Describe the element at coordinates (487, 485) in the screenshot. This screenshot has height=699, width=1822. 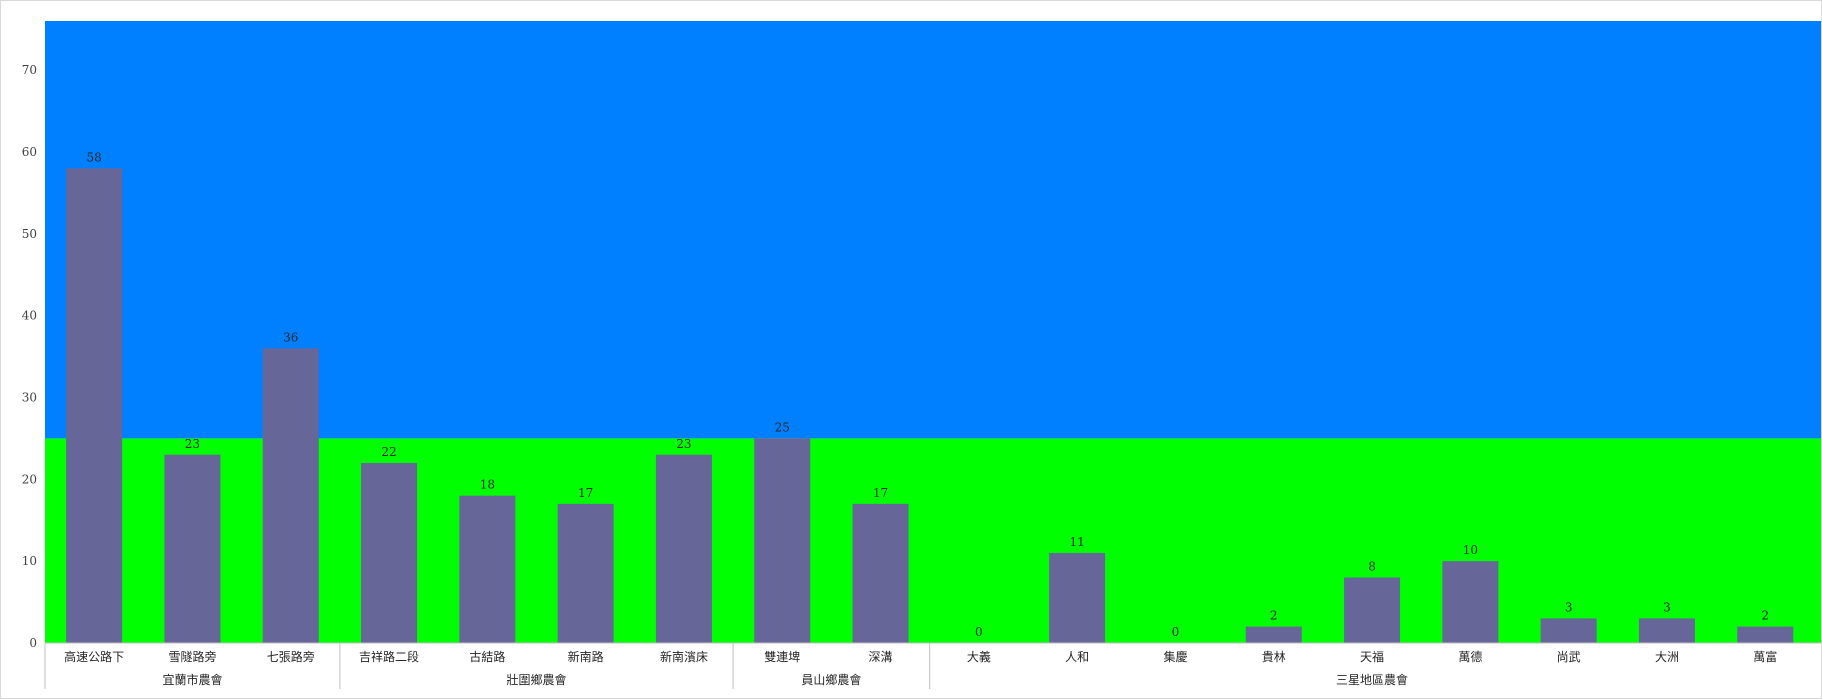
I see `data-label: 18` at that location.